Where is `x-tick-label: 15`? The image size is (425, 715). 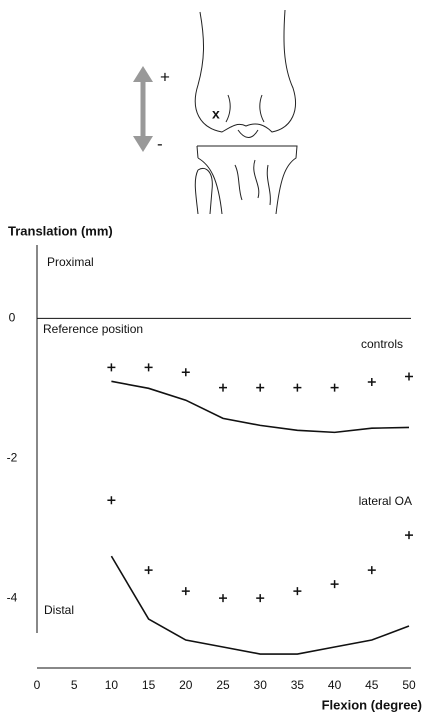
x-tick-label: 15 is located at coordinates (149, 685).